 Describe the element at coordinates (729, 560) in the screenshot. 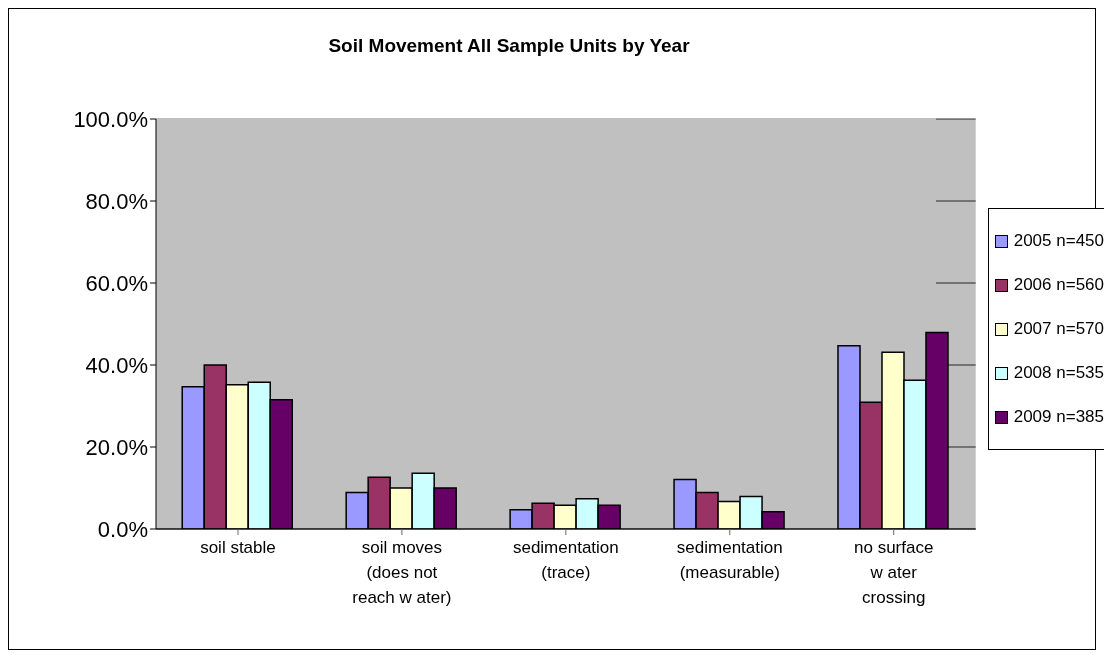

I see `x-tick-label: sedimentation (measurable)` at that location.